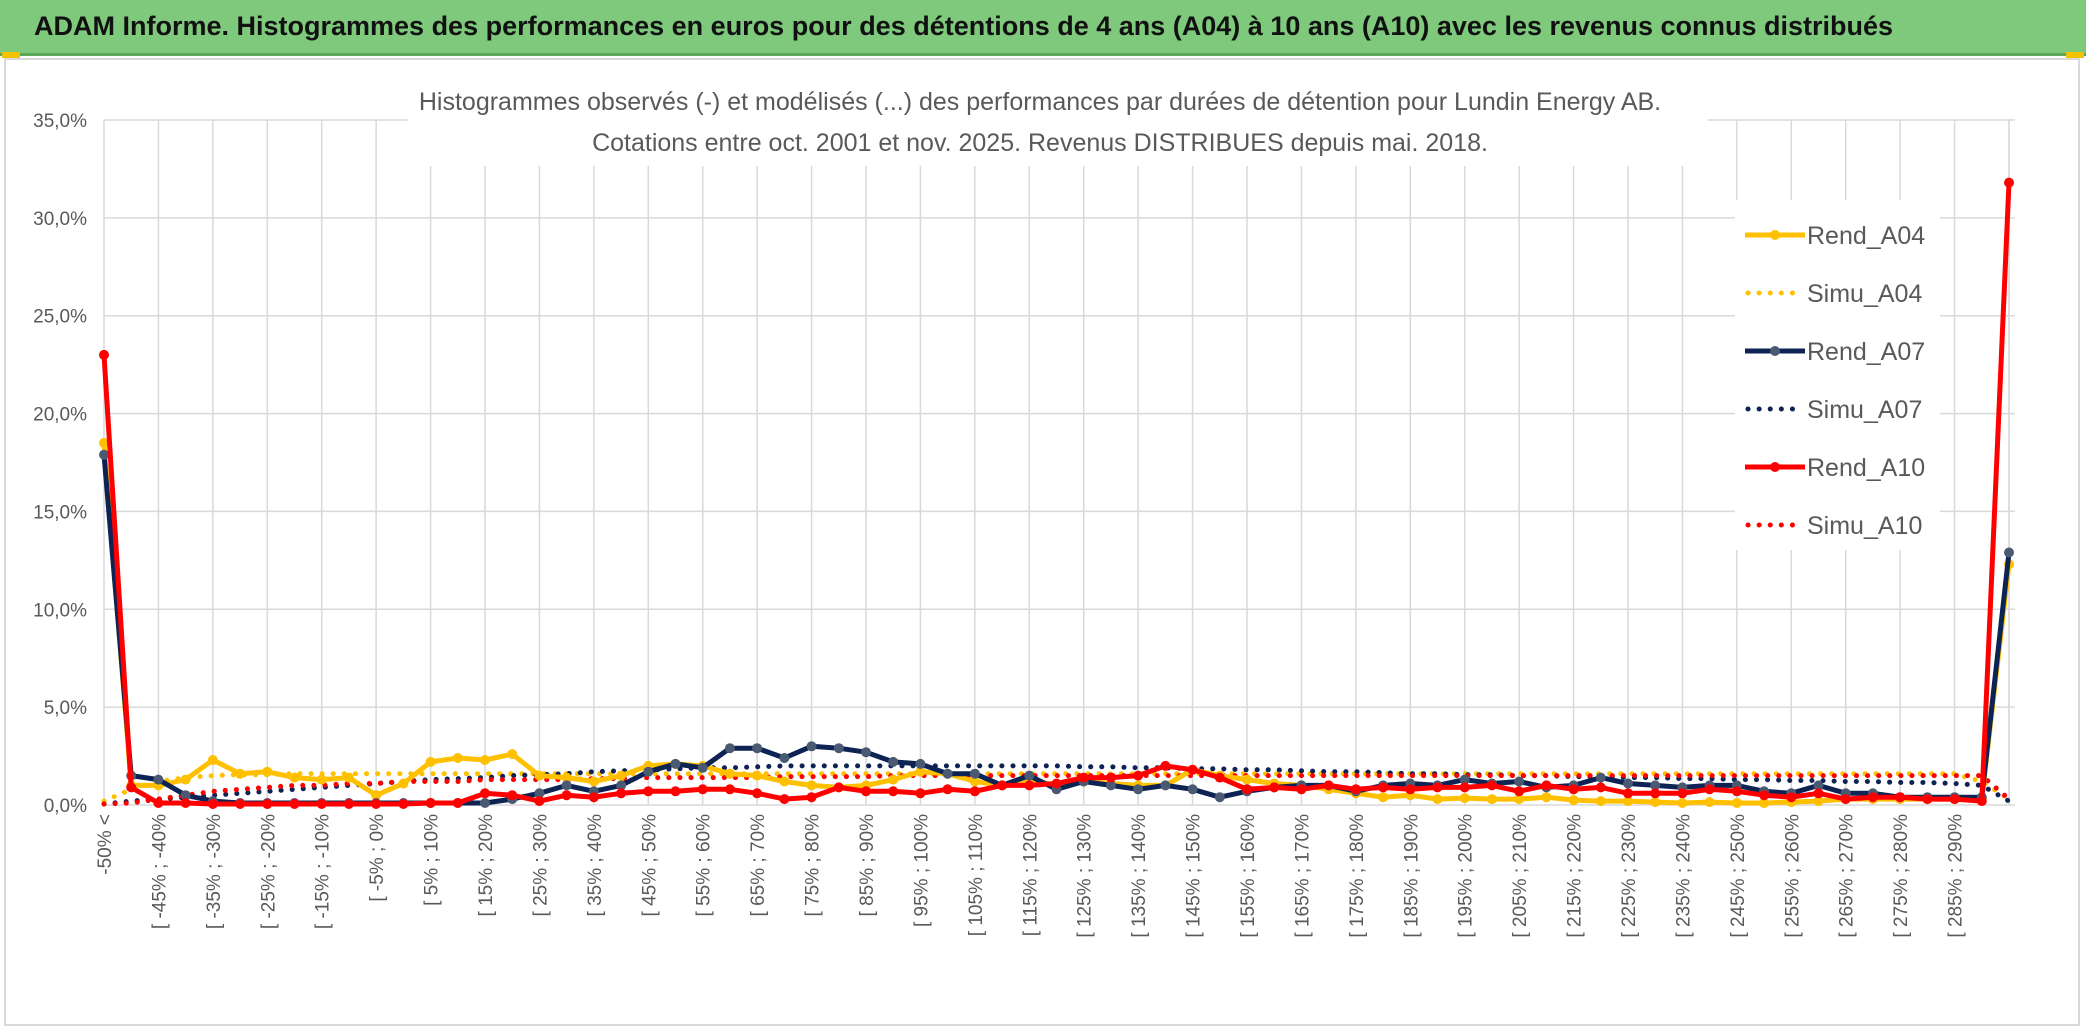  Describe the element at coordinates (595, 865) in the screenshot. I see `x-tick-label: [ 35% ; 40%` at that location.